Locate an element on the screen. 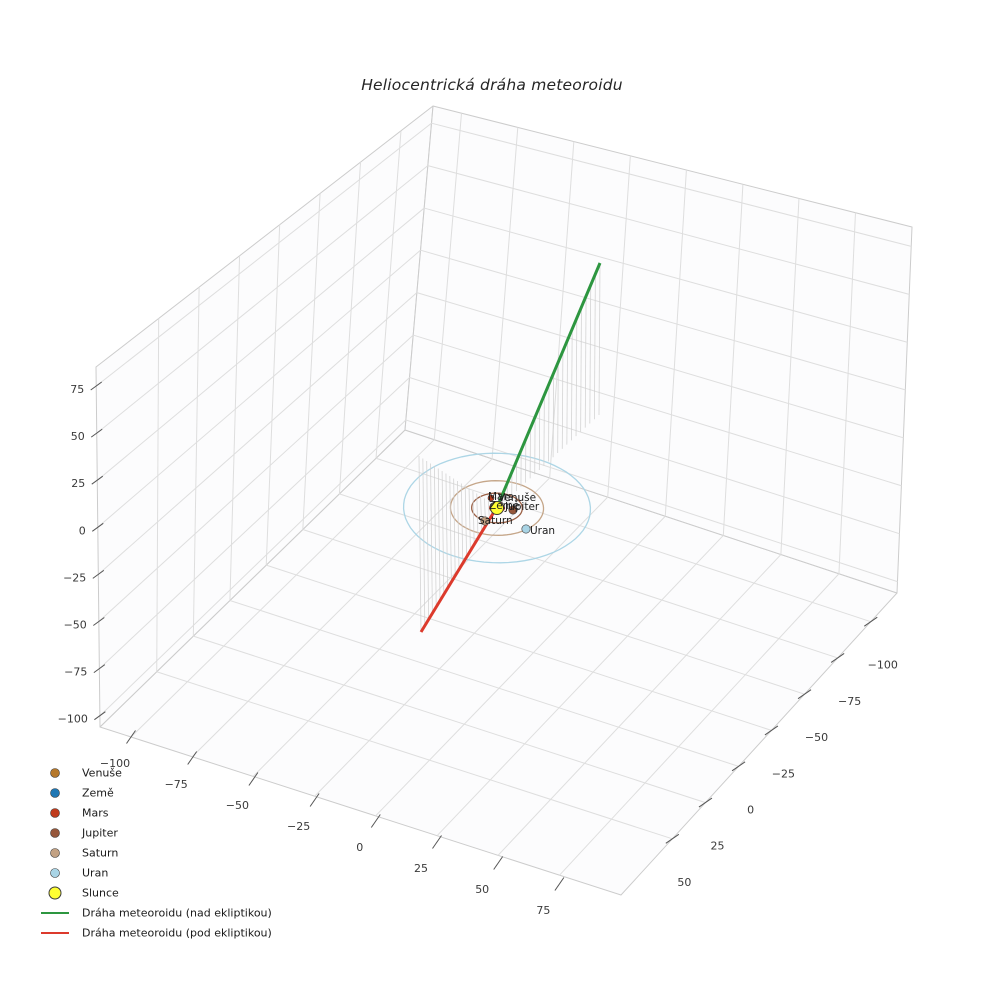  y-axis-tick-label: −100 is located at coordinates (883, 665).